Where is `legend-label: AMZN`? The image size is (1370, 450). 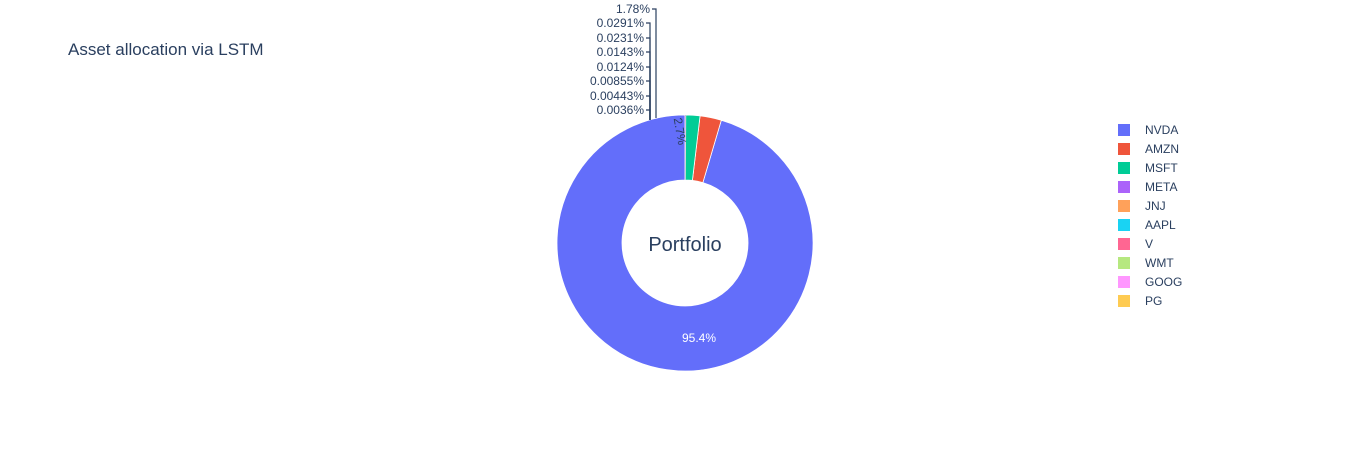
legend-label: AMZN is located at coordinates (1162, 148).